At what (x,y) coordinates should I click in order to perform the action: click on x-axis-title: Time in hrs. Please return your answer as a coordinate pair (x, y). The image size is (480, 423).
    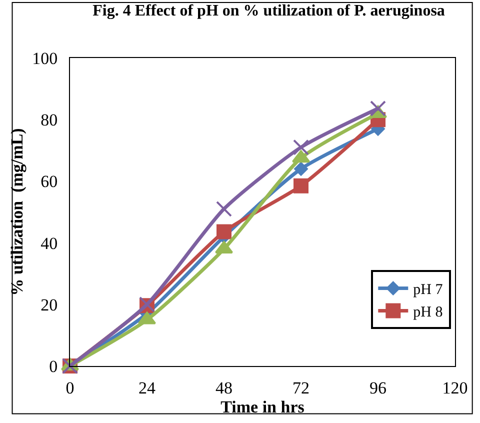
    Looking at the image, I should click on (262, 406).